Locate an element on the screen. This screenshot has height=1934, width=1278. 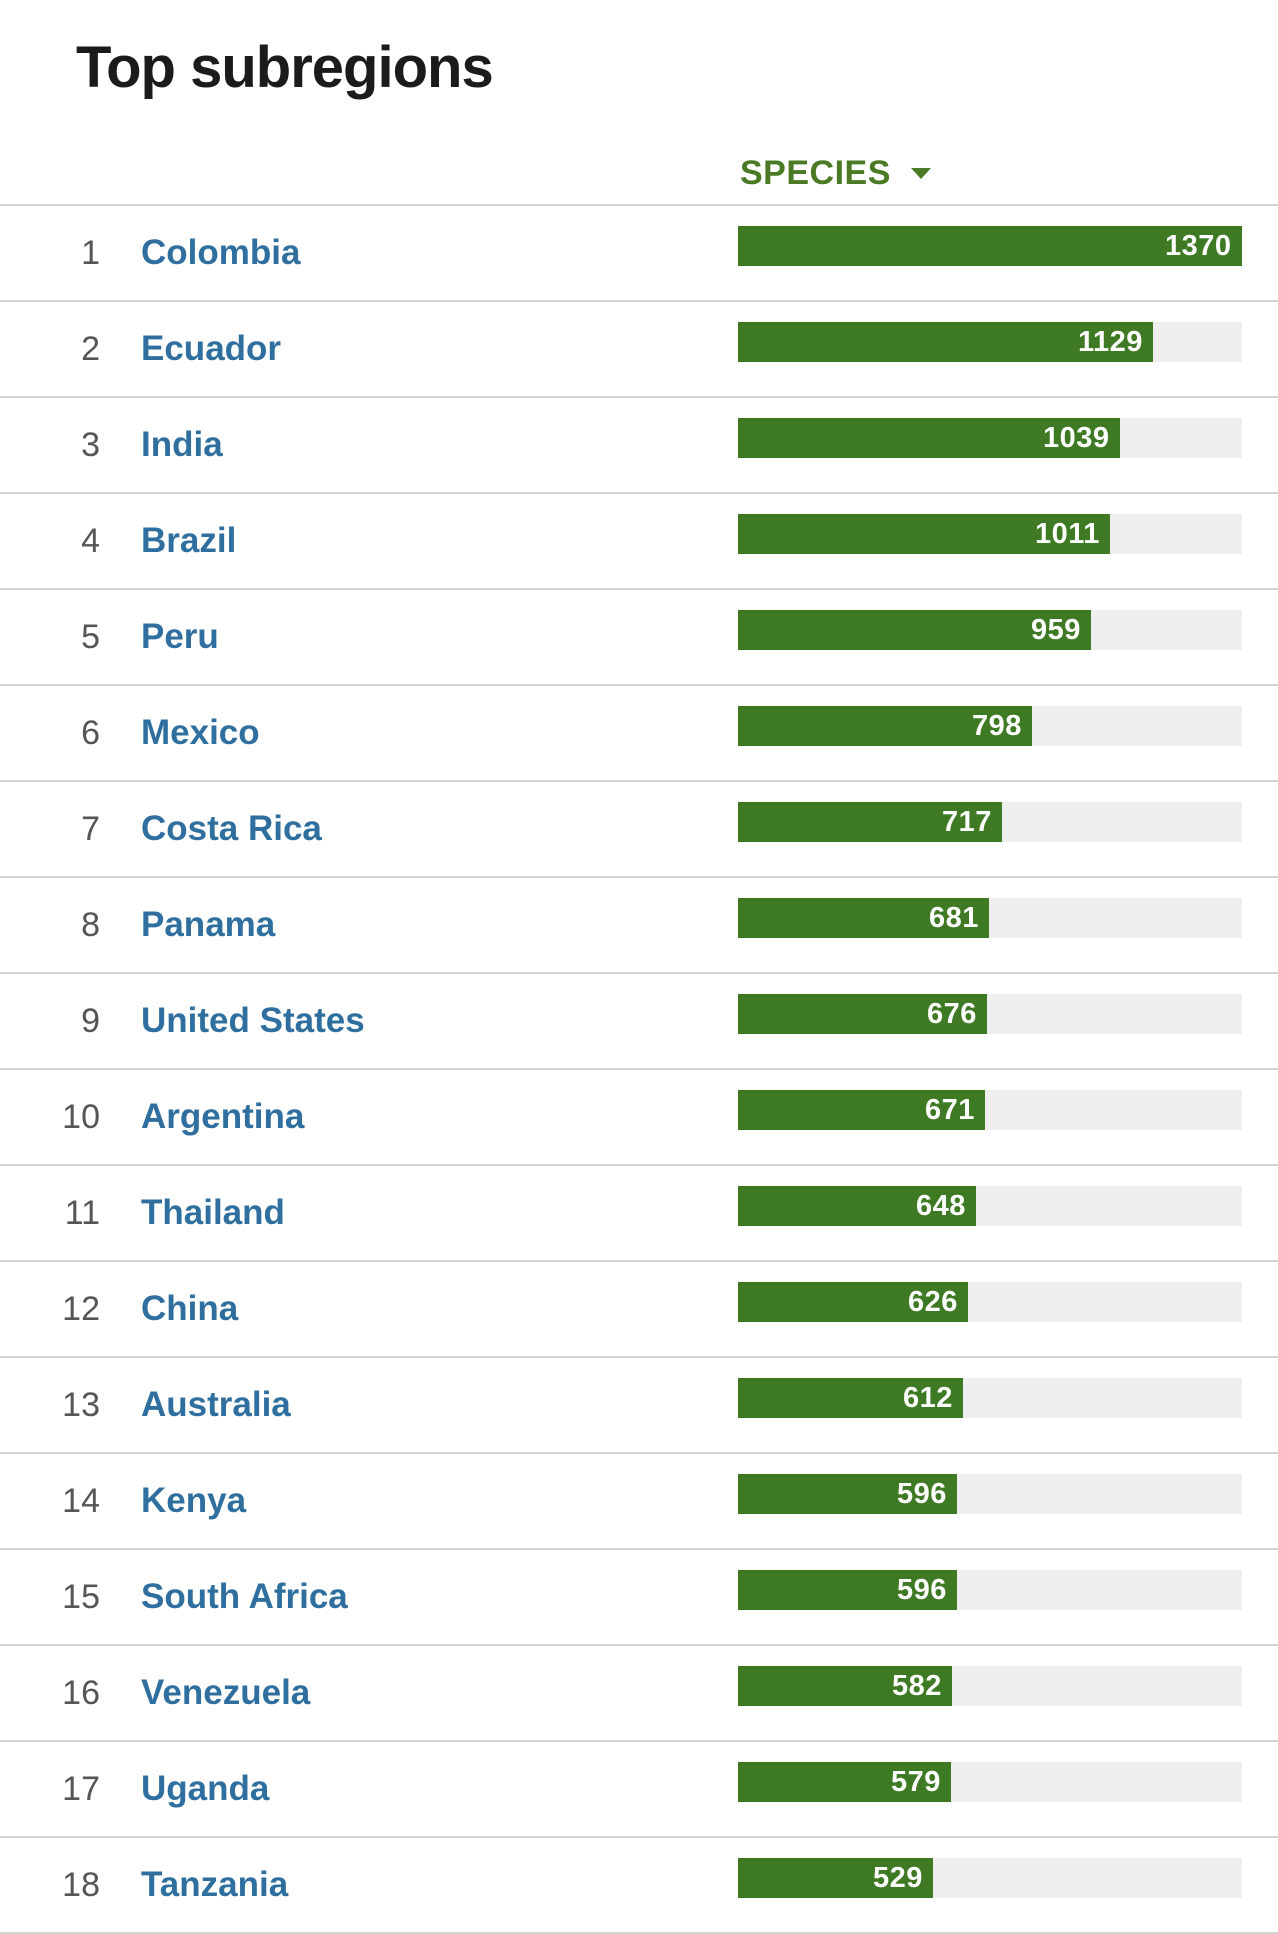
species-bar-track: 579 is located at coordinates (990, 1782).